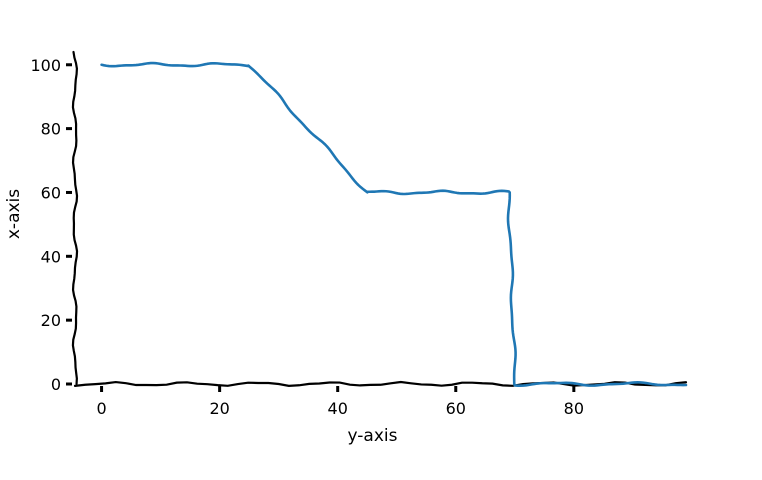 The width and height of the screenshot is (762, 480). I want to click on y-axis-line, so click(75, 218).